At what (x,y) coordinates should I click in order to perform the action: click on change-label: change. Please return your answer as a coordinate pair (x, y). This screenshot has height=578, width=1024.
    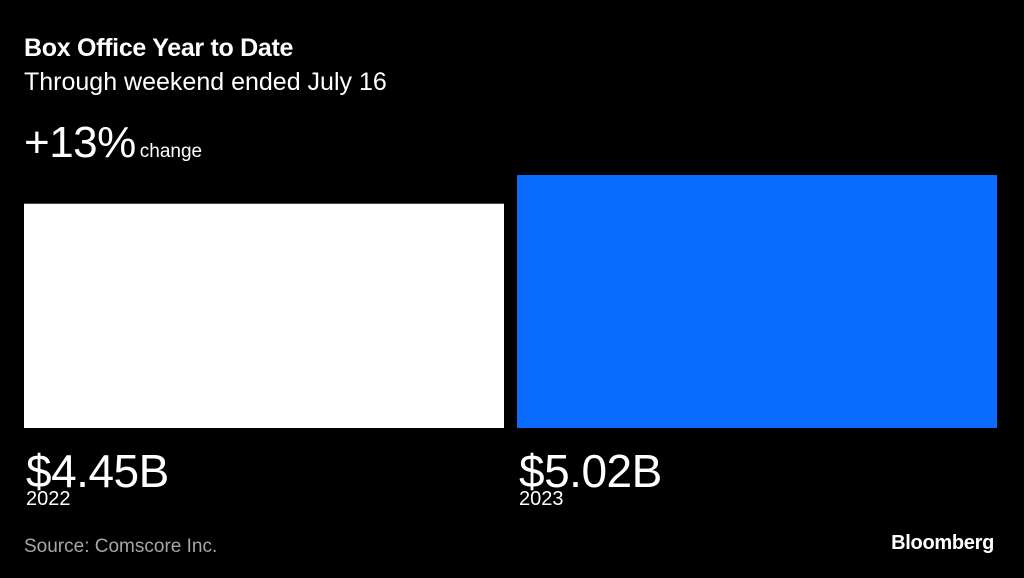
    Looking at the image, I should click on (171, 151).